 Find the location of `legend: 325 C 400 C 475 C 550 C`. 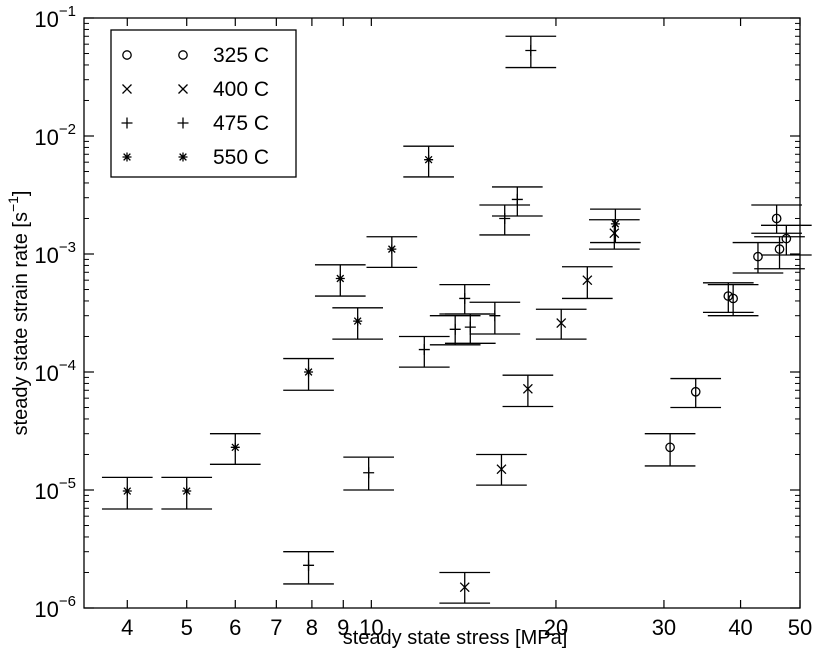

legend: 325 C 400 C 475 C 550 C is located at coordinates (203, 103).